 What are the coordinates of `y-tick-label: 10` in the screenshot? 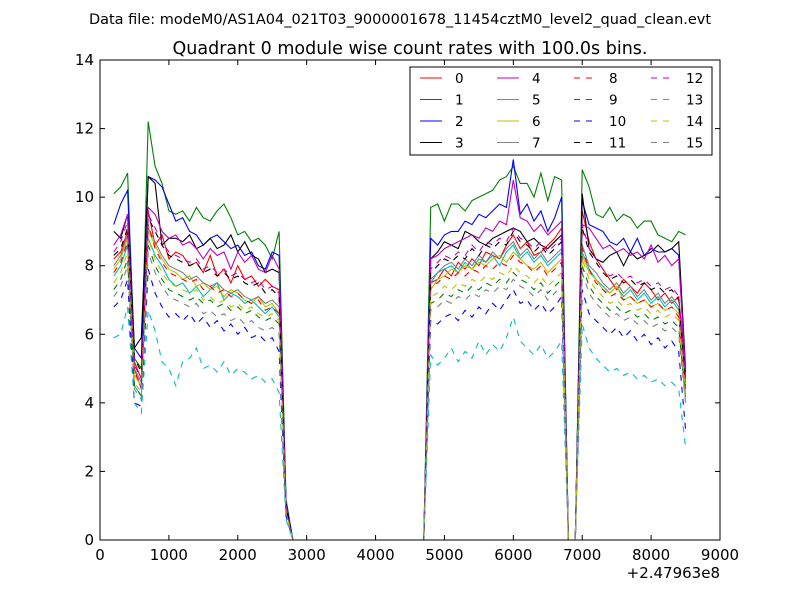 It's located at (84, 197).